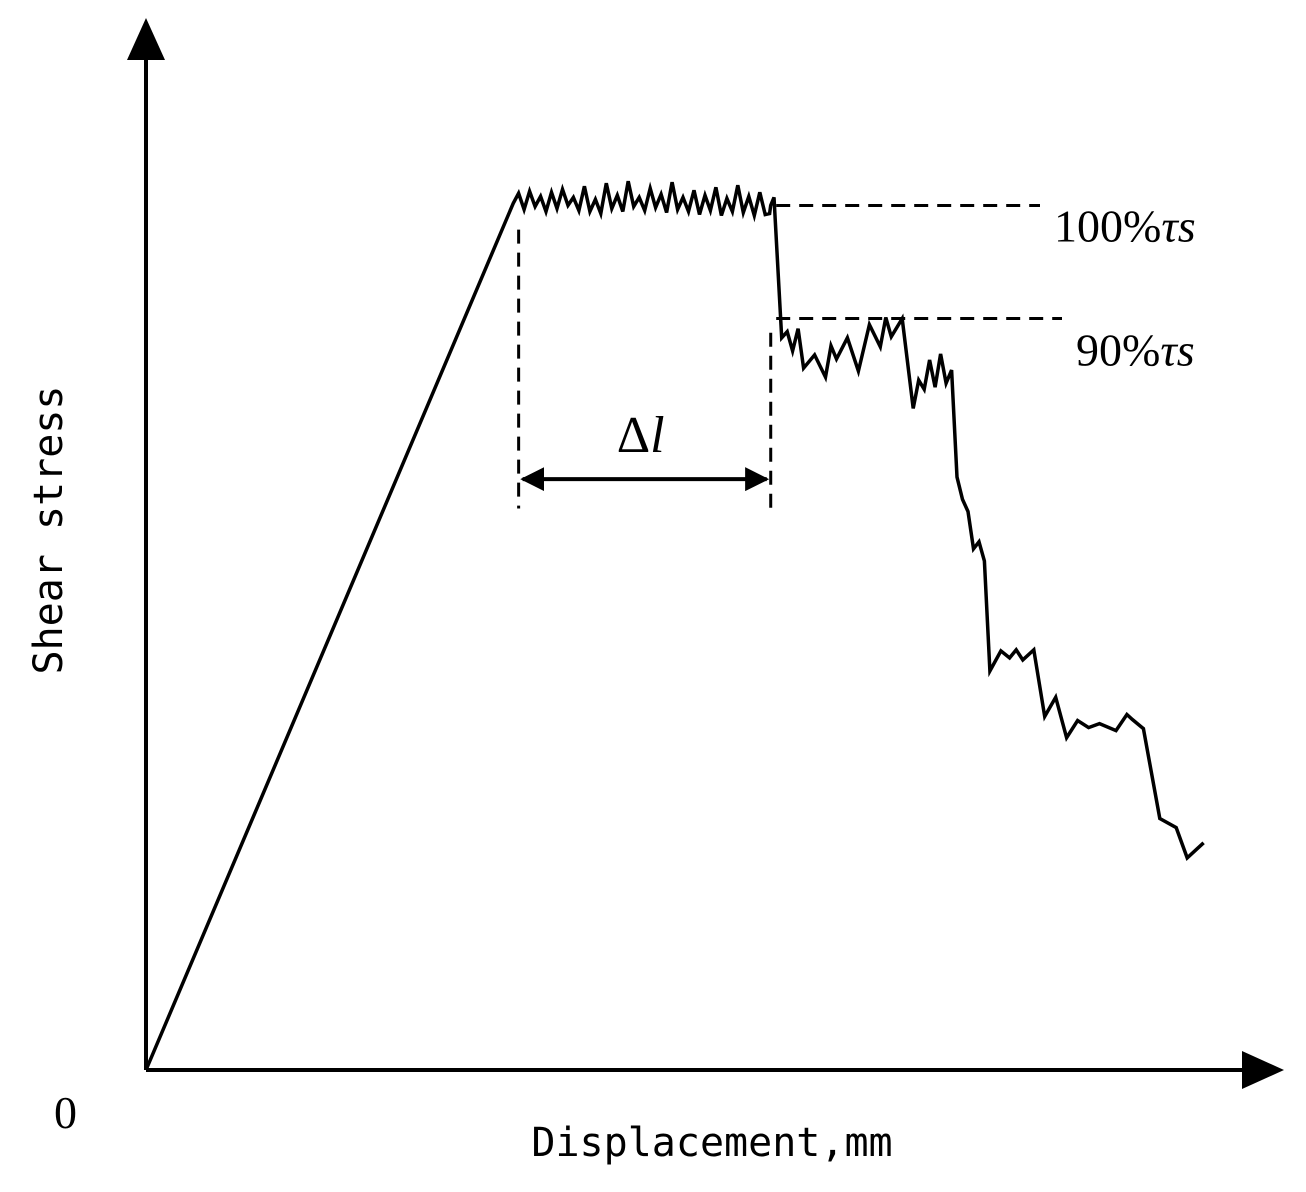 This screenshot has width=1306, height=1192. Describe the element at coordinates (633, 435) in the screenshot. I see `annotation-delta-symbol: Δ` at that location.